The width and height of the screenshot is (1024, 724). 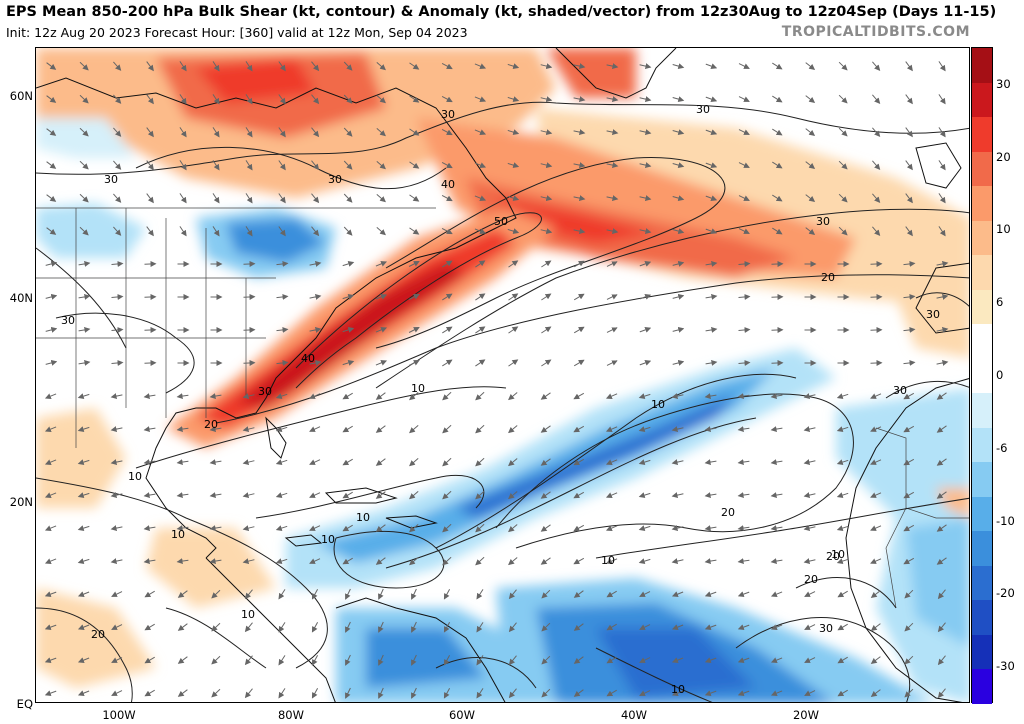 What do you see at coordinates (982, 376) in the screenshot?
I see `colorbar` at bounding box center [982, 376].